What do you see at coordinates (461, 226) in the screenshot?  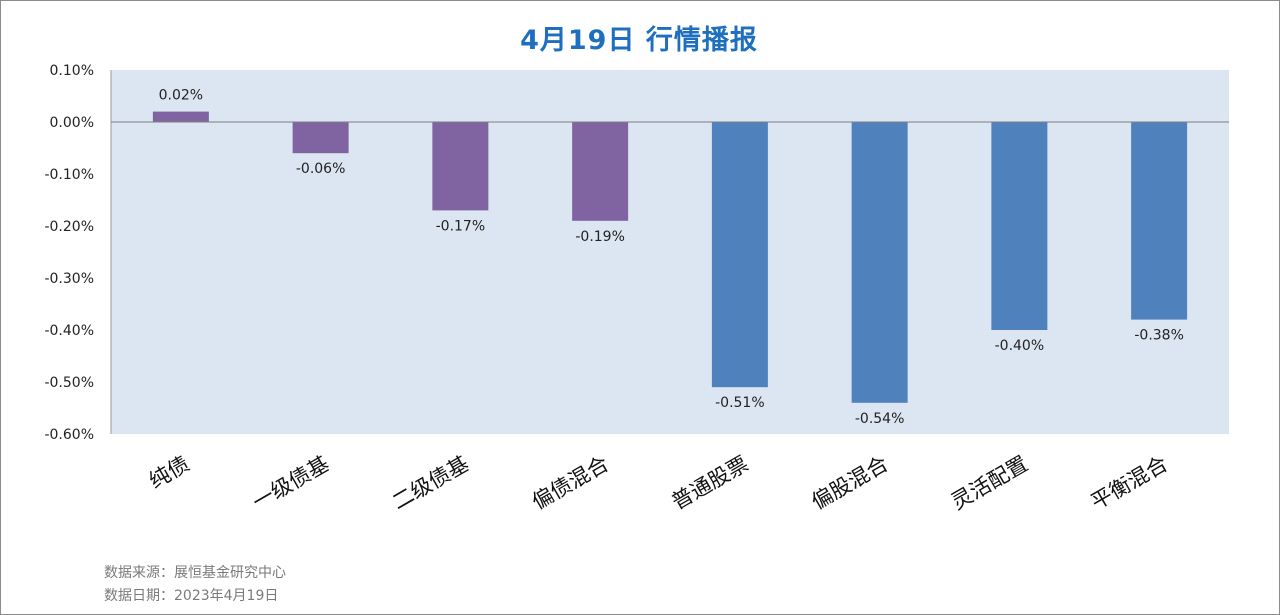 I see `data-label: -0.17%` at bounding box center [461, 226].